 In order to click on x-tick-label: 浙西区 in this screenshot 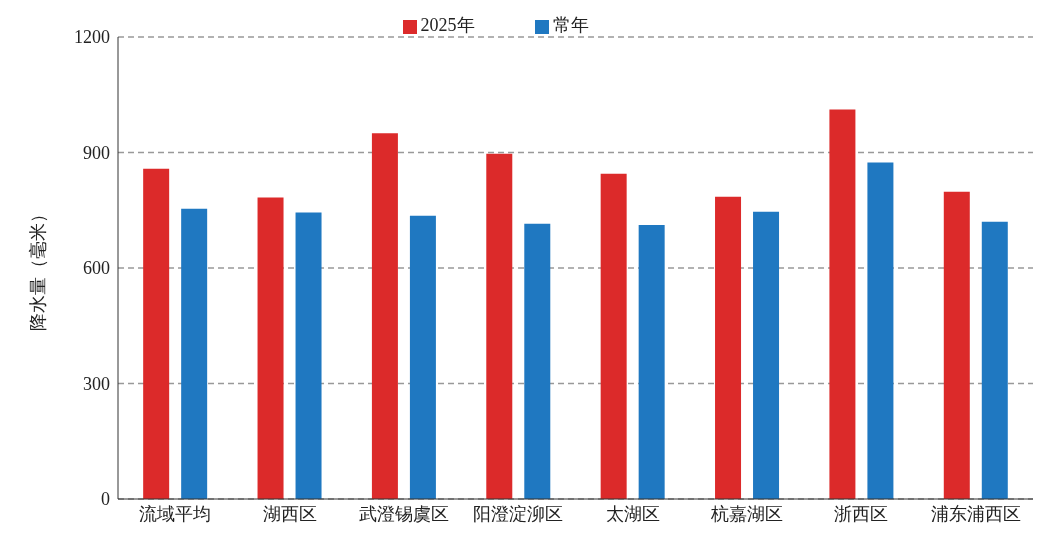, I will do `click(861, 513)`.